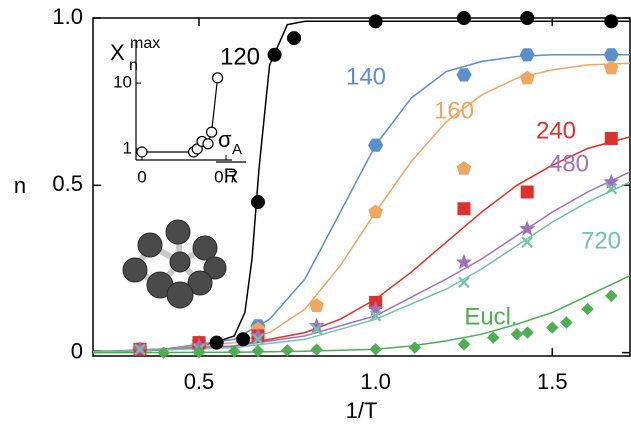 This screenshot has height=429, width=631. Describe the element at coordinates (117, 52) in the screenshot. I see `inset-y-label: X` at that location.